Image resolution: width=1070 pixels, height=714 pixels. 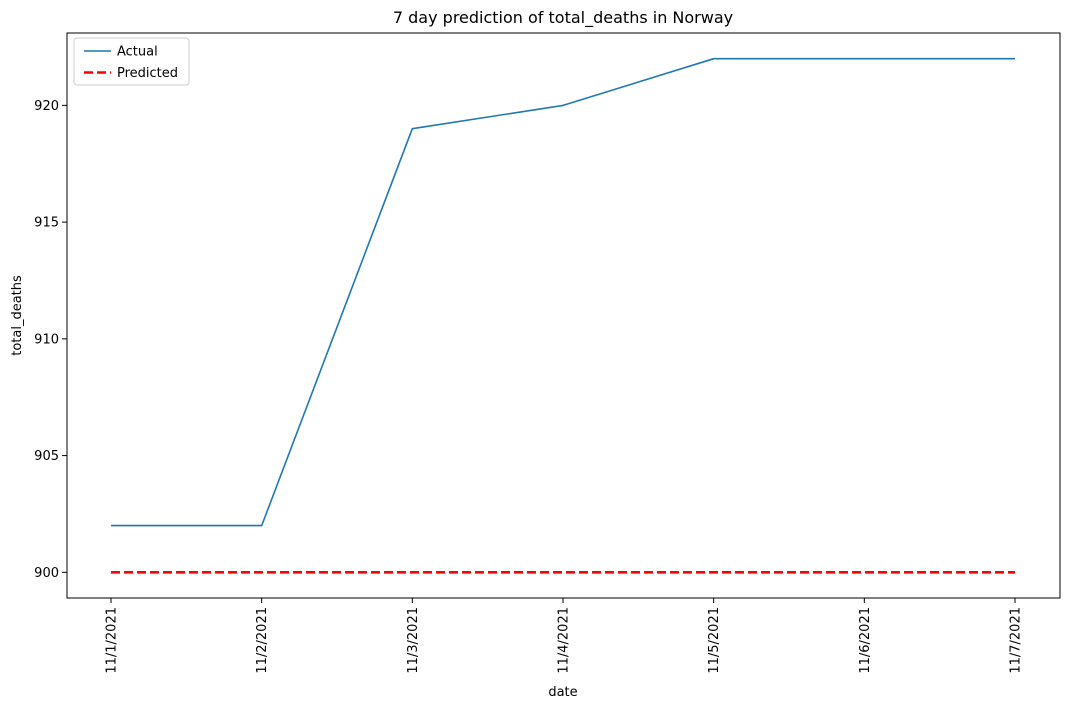 What do you see at coordinates (112, 640) in the screenshot?
I see `x-tick-label: 11/1/2021` at bounding box center [112, 640].